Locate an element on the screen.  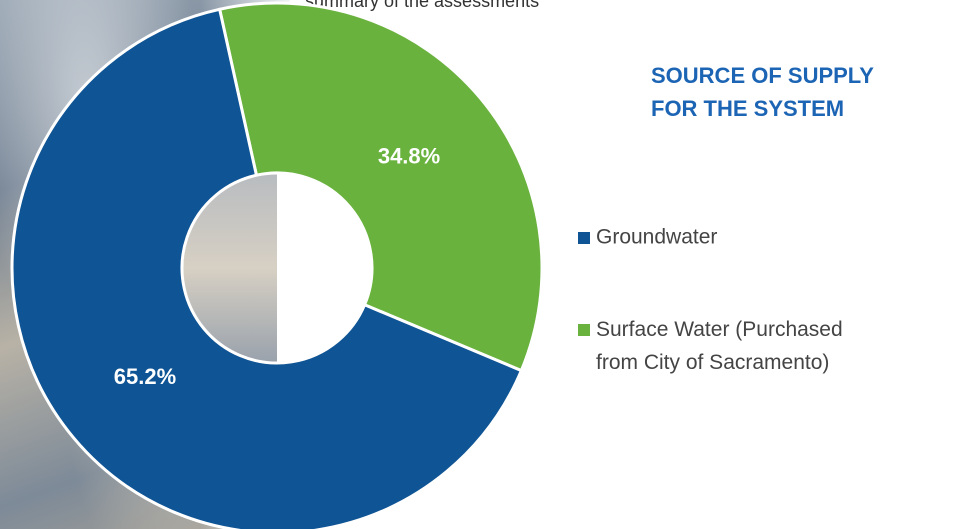
legend-line: Surface Water (Purchased is located at coordinates (719, 329).